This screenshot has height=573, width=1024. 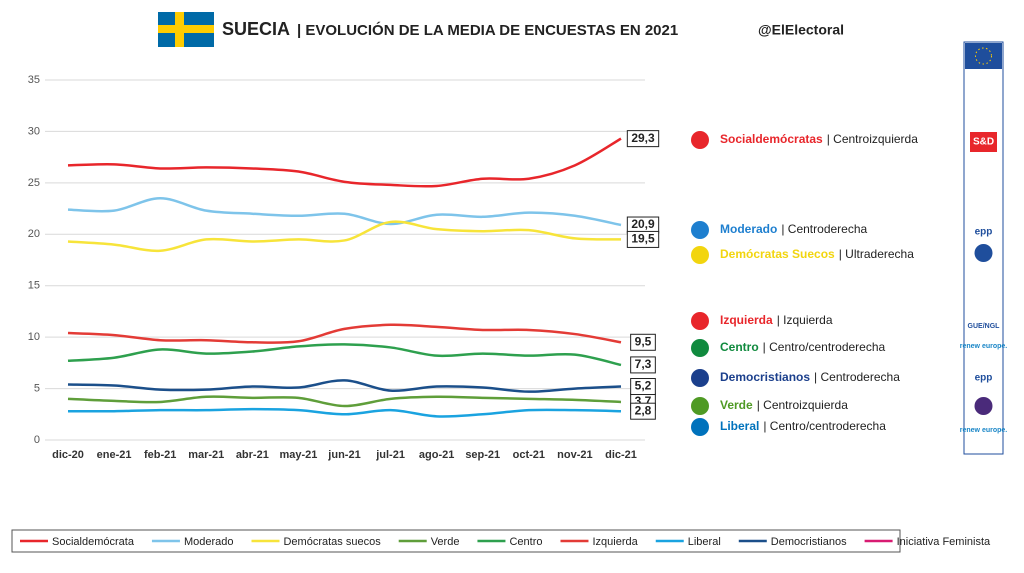 What do you see at coordinates (983, 253) in the screenshot?
I see `ecr-logo` at bounding box center [983, 253].